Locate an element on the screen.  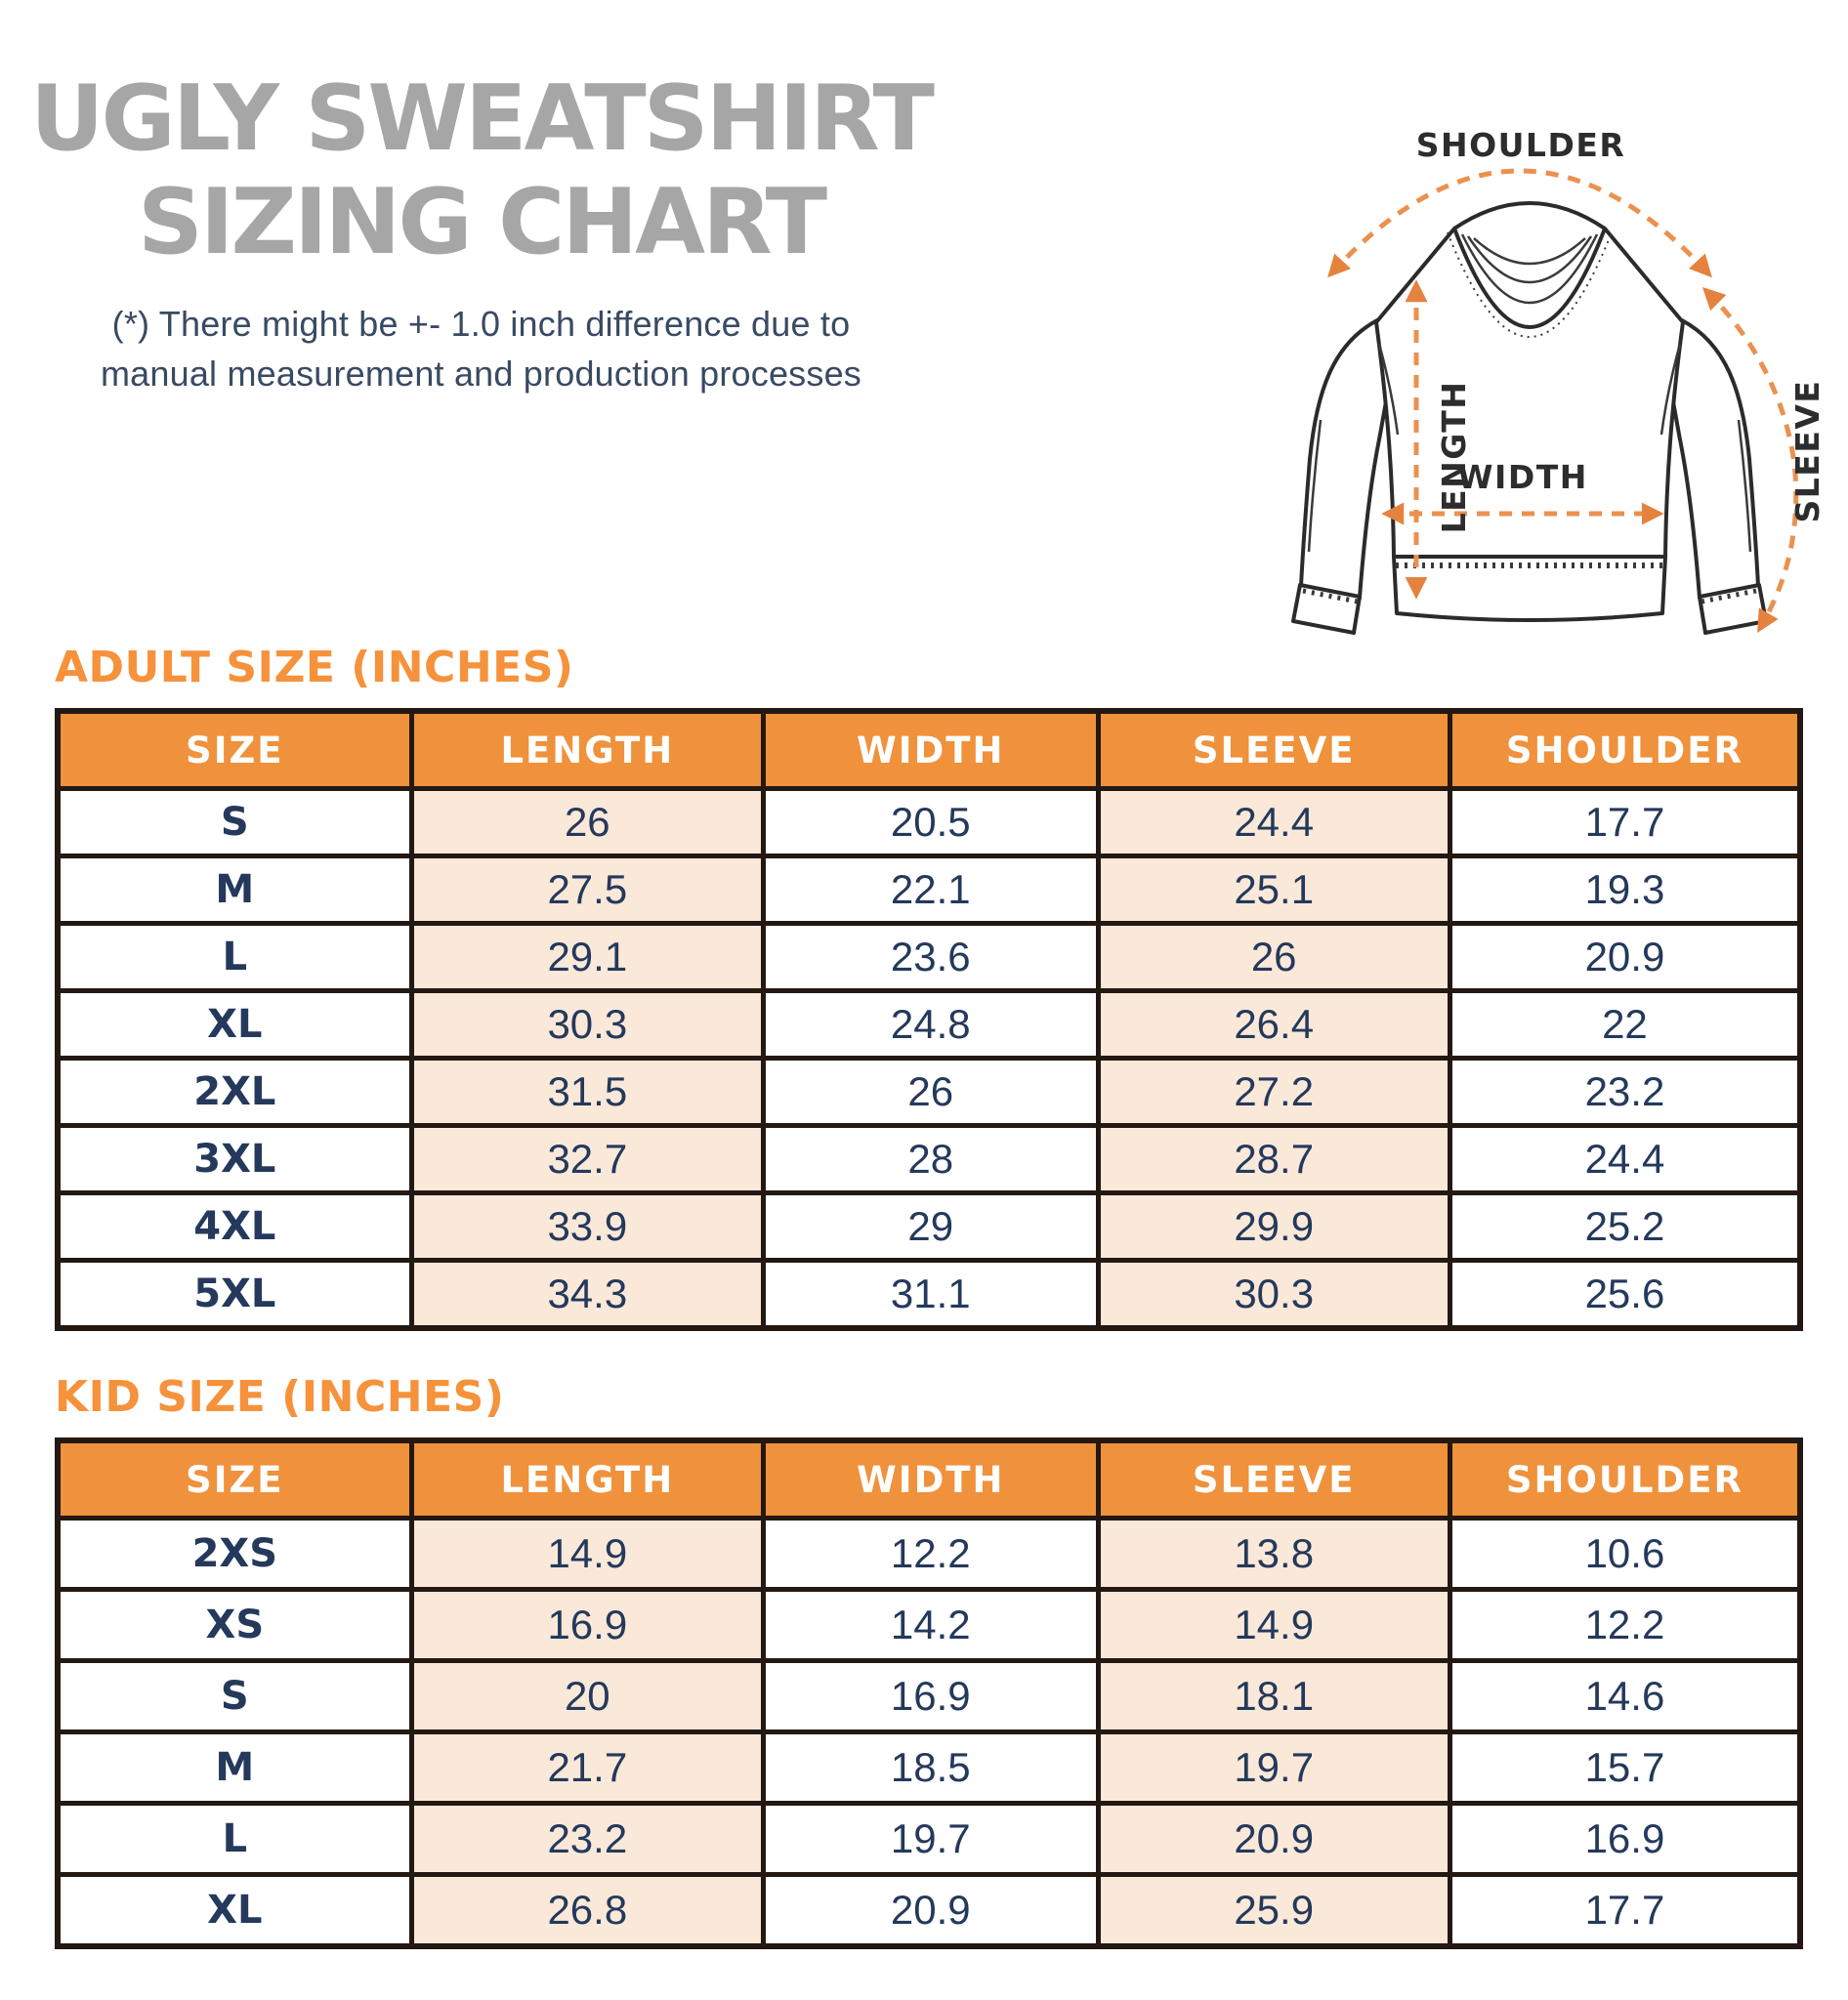
measurement-arrows is located at coordinates (1563, 400).